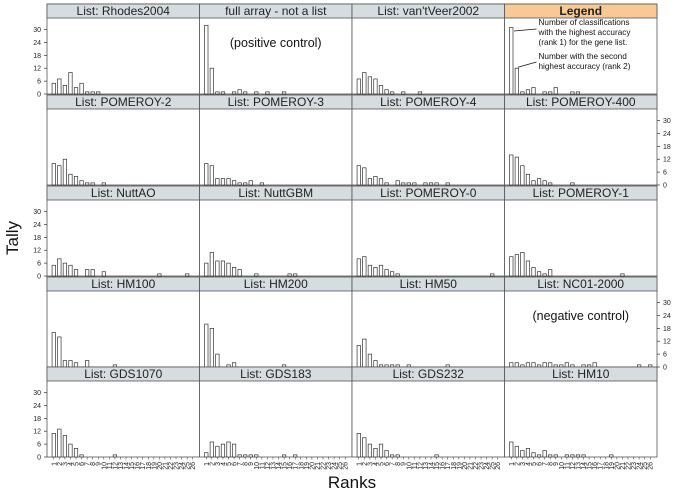 The height and width of the screenshot is (496, 685). Describe the element at coordinates (123, 374) in the screenshot. I see `panel-title: List: GDS1070` at that location.